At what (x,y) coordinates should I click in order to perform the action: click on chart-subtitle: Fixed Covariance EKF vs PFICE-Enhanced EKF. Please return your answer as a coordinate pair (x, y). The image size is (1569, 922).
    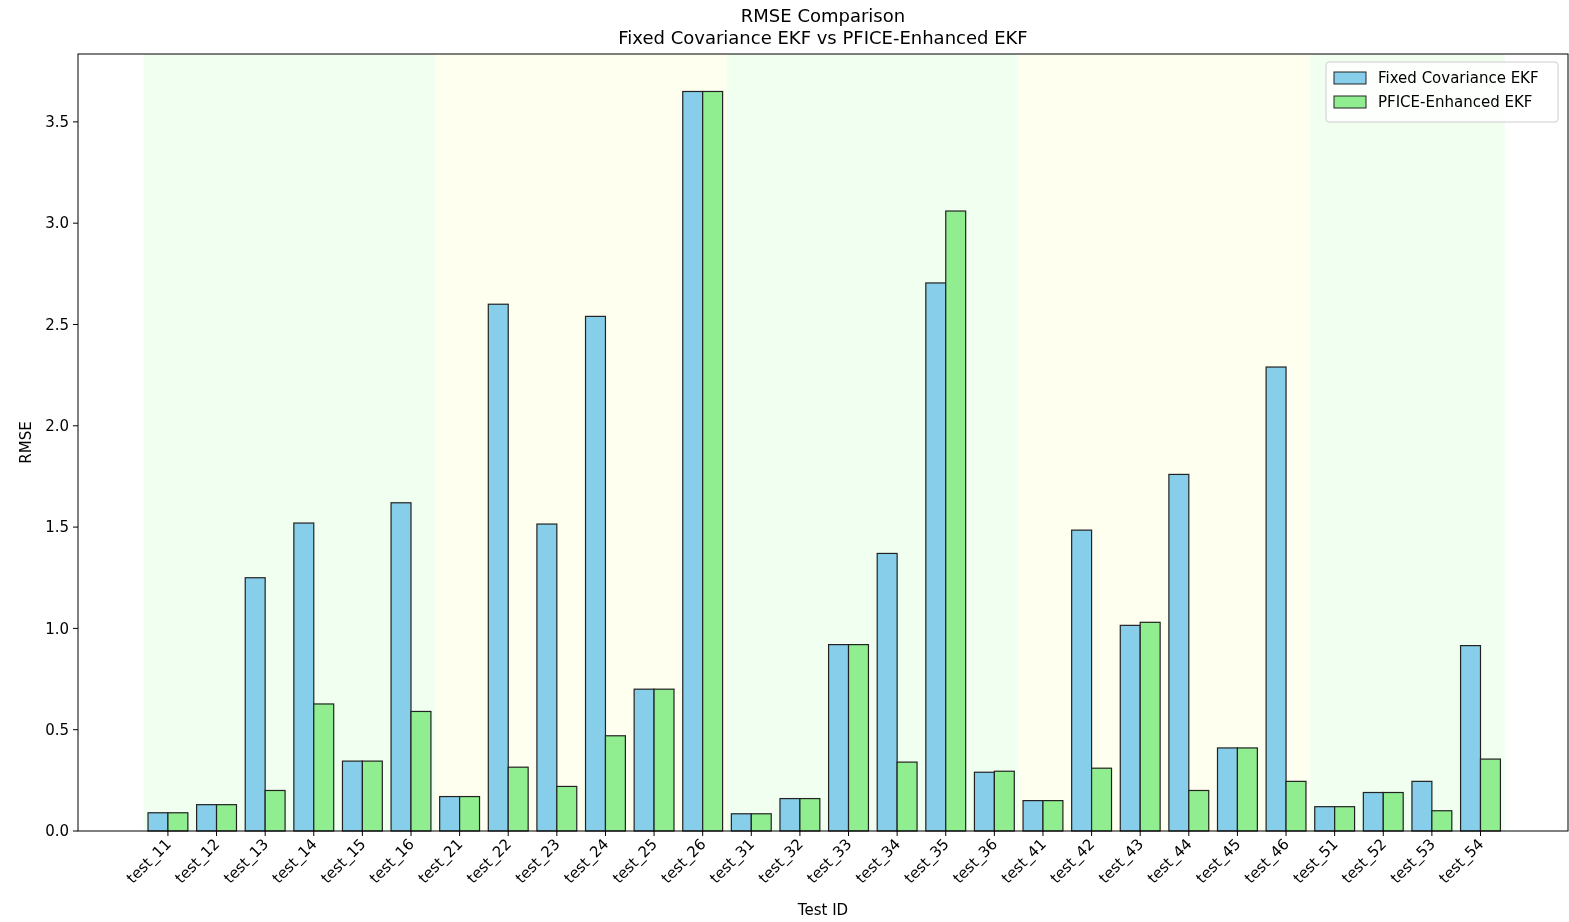
    Looking at the image, I should click on (823, 37).